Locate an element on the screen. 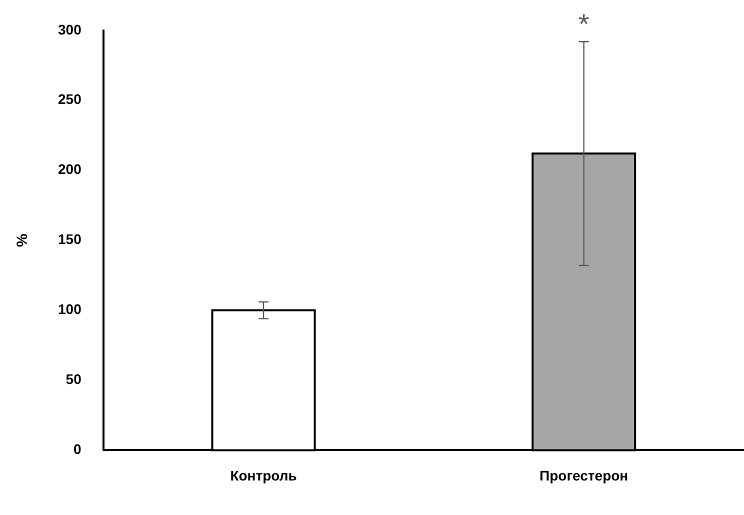 The image size is (744, 515). y-tick-label: 100 is located at coordinates (70, 309).